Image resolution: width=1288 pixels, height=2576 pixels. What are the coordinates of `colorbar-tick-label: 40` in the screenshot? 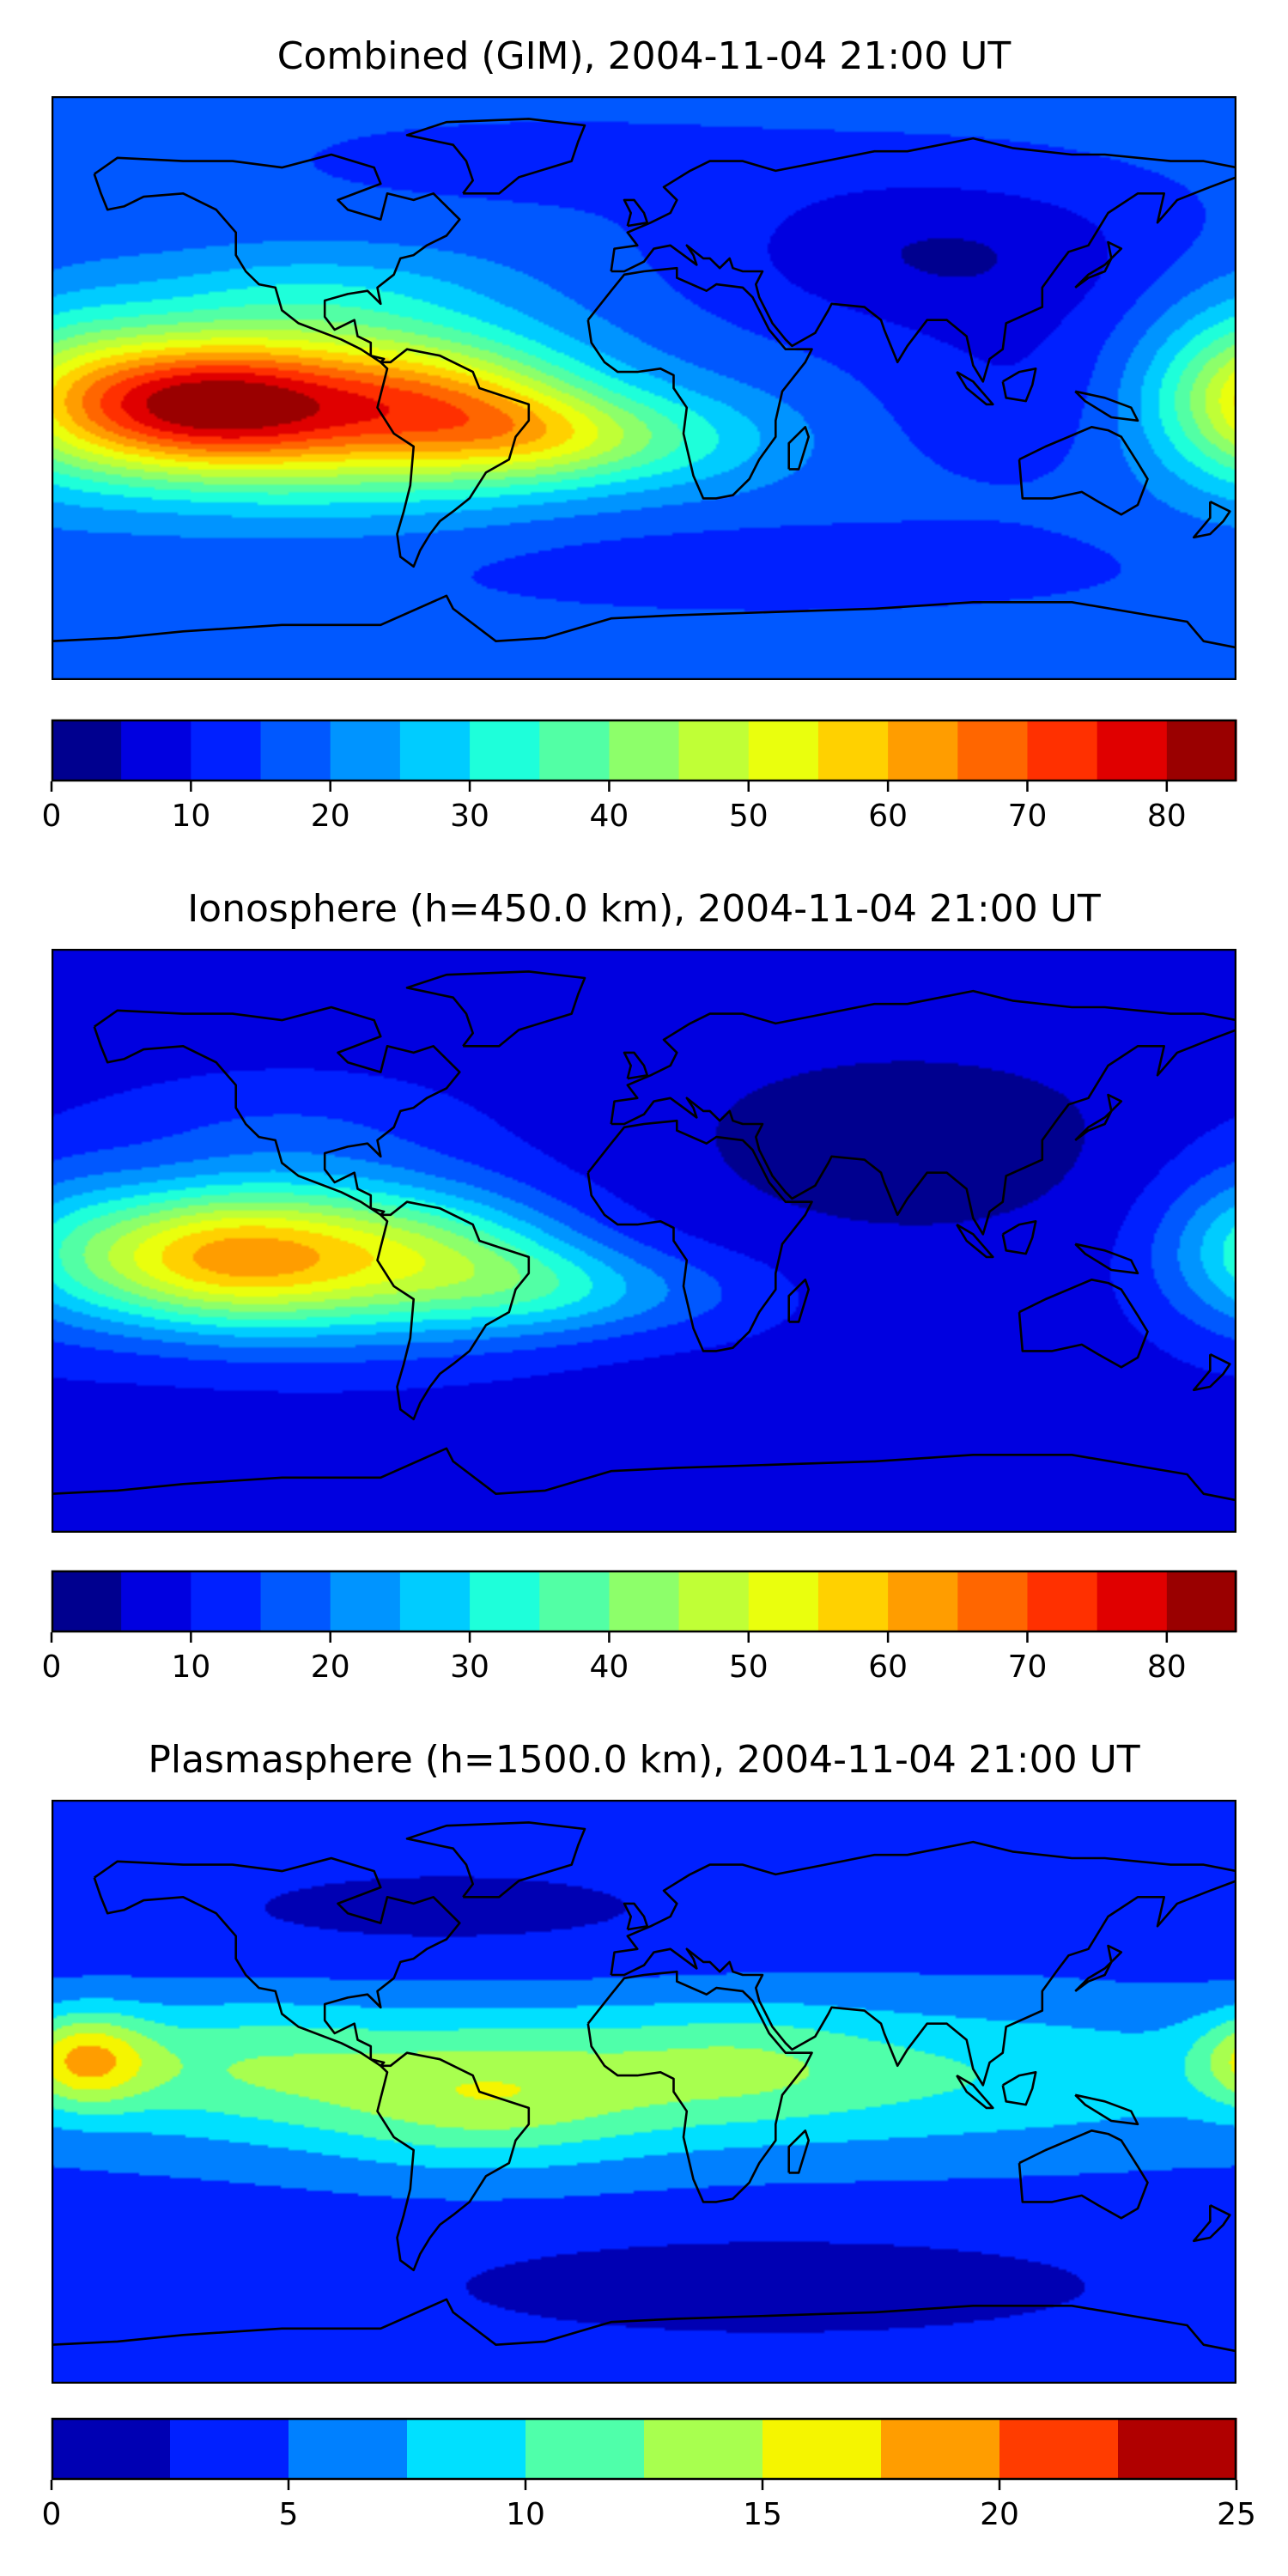 It's located at (609, 1667).